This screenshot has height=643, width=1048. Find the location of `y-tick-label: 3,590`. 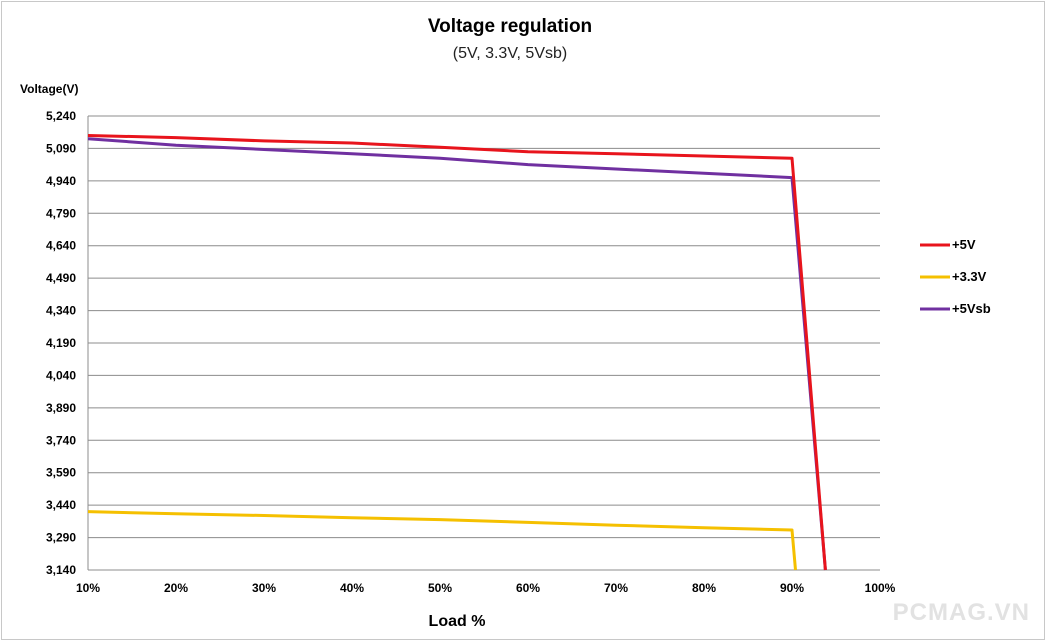

y-tick-label: 3,590 is located at coordinates (61, 473).